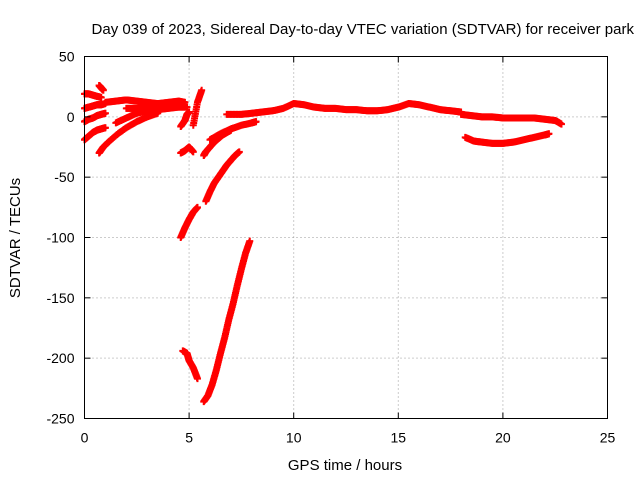 The image size is (640, 480). I want to click on x-axis-label: GPS time / hours, so click(345, 465).